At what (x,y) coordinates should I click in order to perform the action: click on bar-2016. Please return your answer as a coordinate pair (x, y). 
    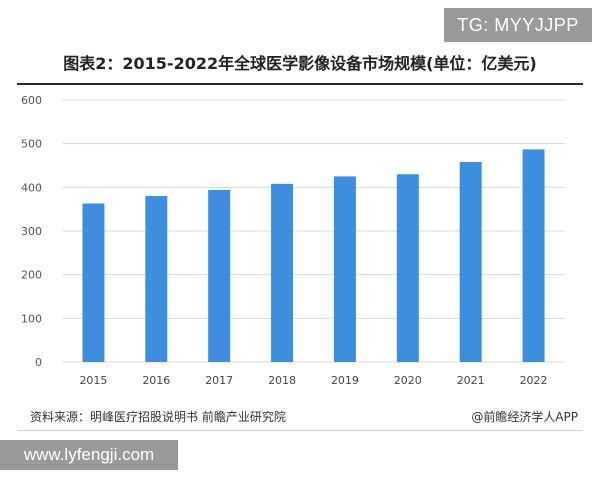
    Looking at the image, I should click on (156, 279).